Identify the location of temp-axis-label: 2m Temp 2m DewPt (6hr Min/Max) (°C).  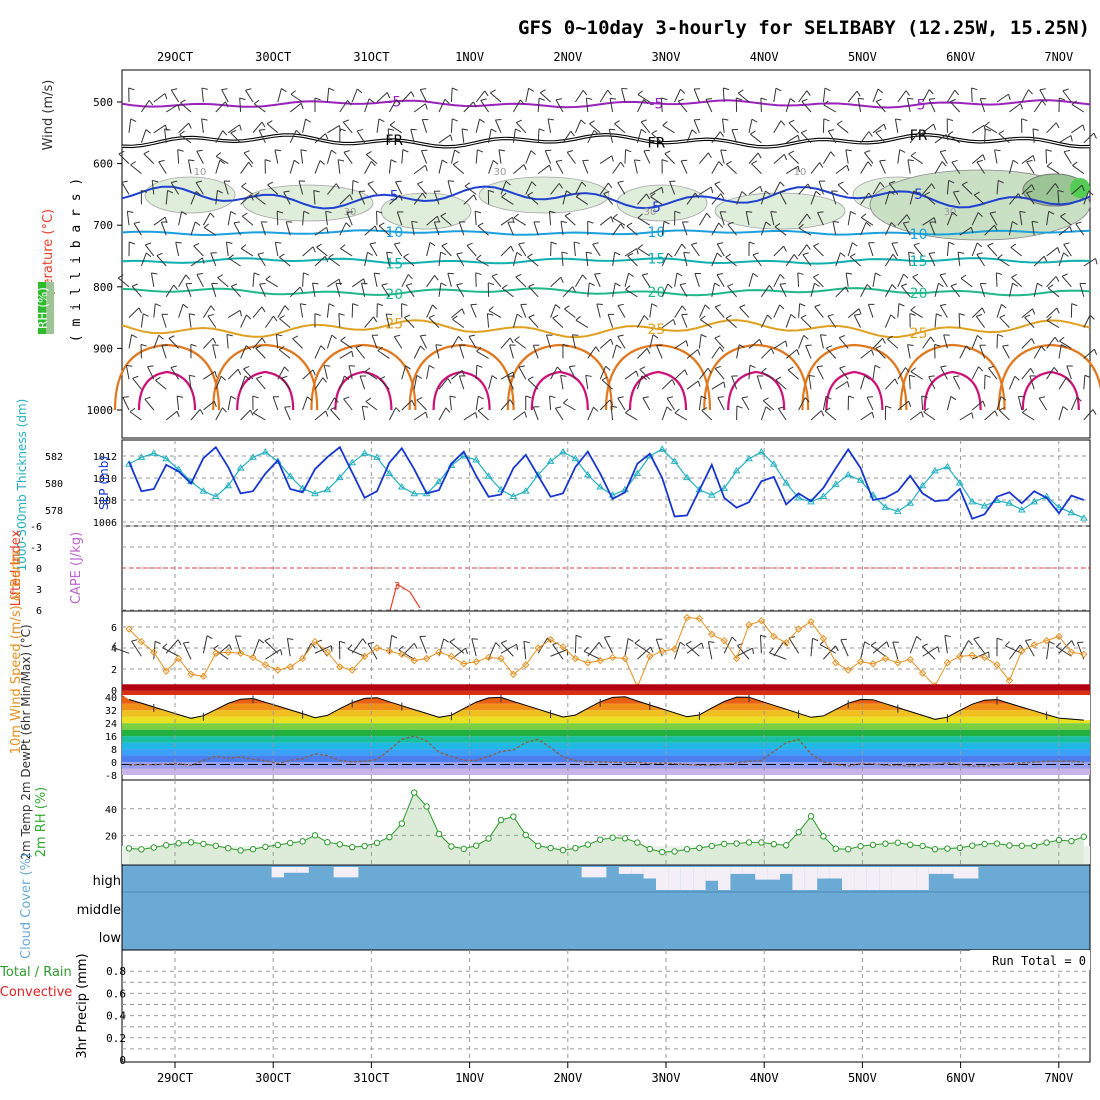
(26, 741).